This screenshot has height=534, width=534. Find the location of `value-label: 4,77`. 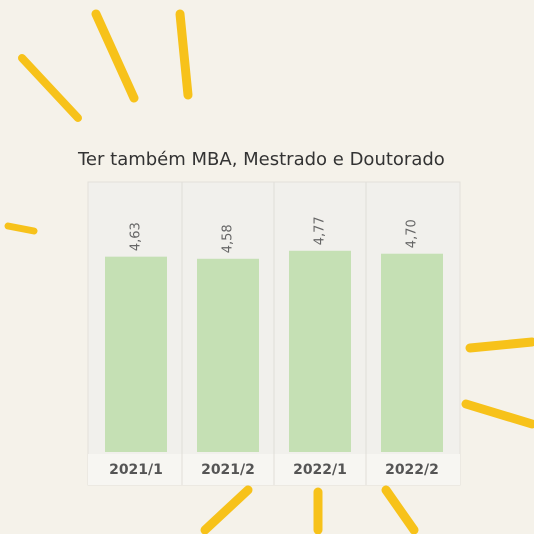

value-label: 4,77 is located at coordinates (320, 230).